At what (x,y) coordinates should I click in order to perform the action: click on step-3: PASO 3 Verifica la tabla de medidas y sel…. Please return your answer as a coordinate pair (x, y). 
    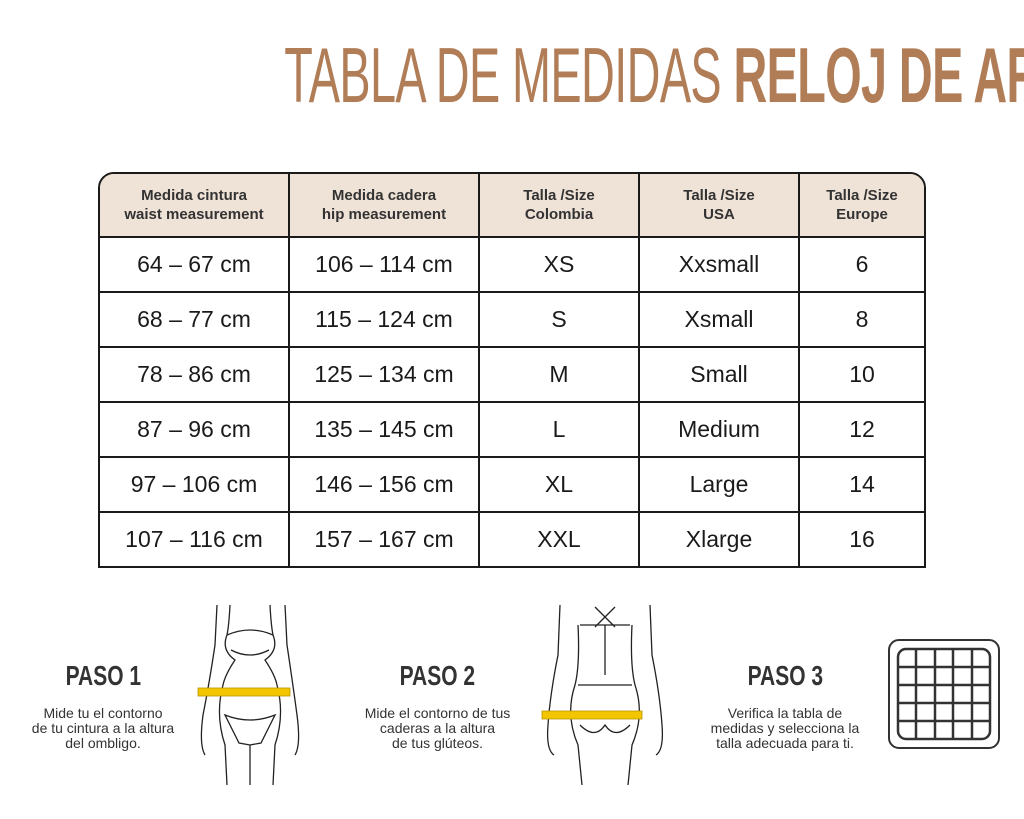
    Looking at the image, I should click on (785, 705).